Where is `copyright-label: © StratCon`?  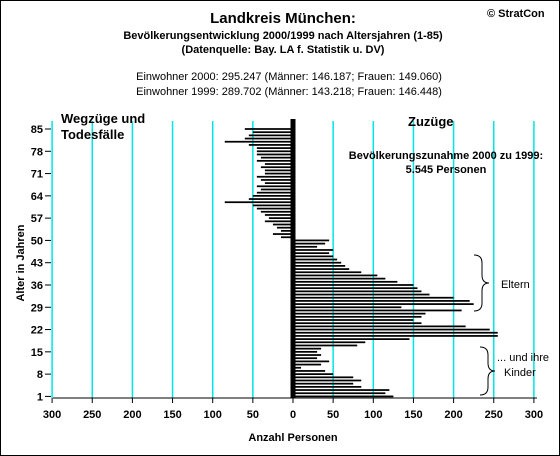
copyright-label: © StratCon is located at coordinates (516, 14).